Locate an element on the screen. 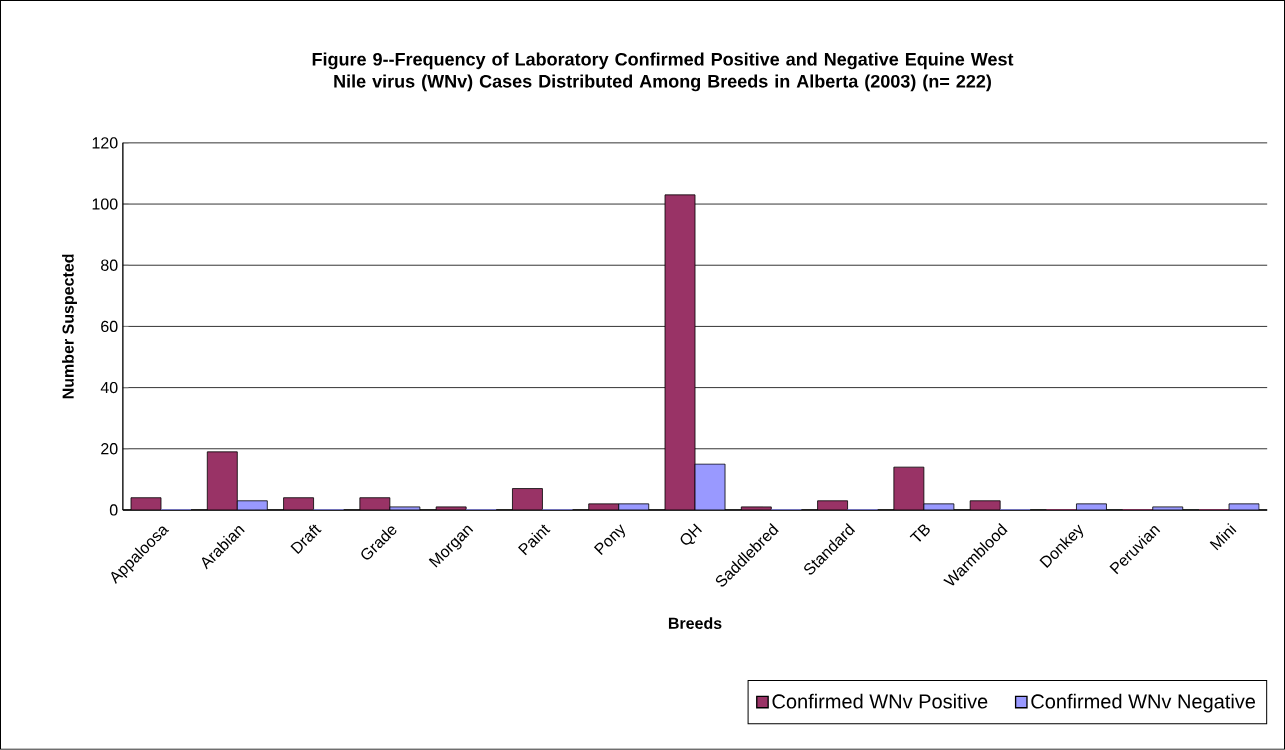 The image size is (1285, 750). x-tick-label: TB is located at coordinates (919, 533).